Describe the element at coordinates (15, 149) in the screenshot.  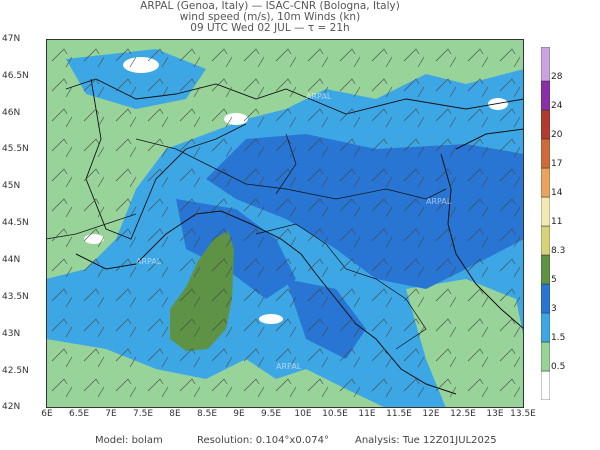
I see `lat-label: 45.5N` at that location.